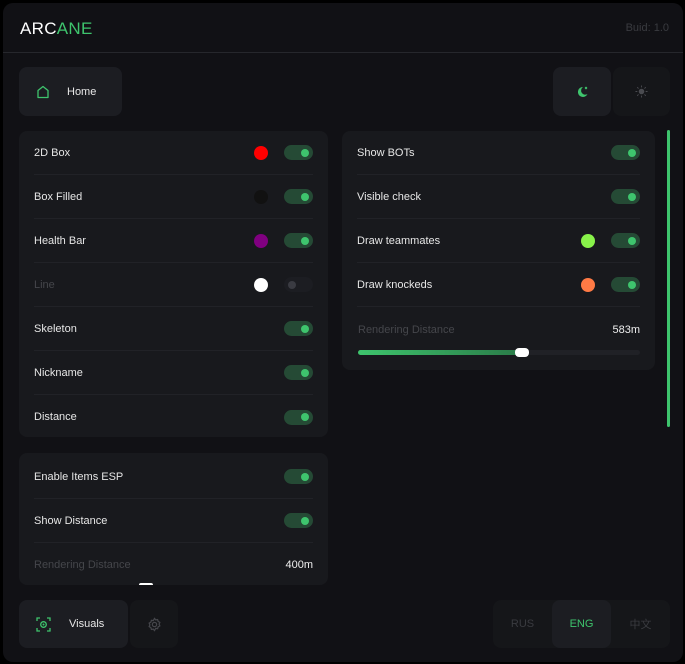 This screenshot has height=664, width=685. What do you see at coordinates (60, 240) in the screenshot?
I see `setting-label: Health Bar` at bounding box center [60, 240].